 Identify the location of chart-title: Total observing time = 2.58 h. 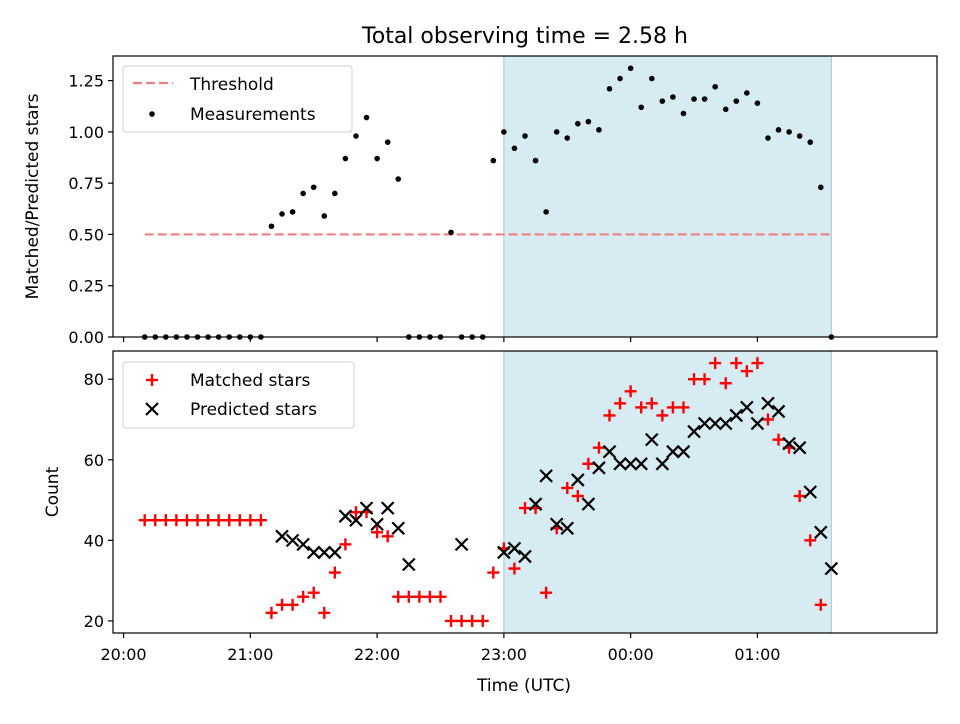
(524, 36).